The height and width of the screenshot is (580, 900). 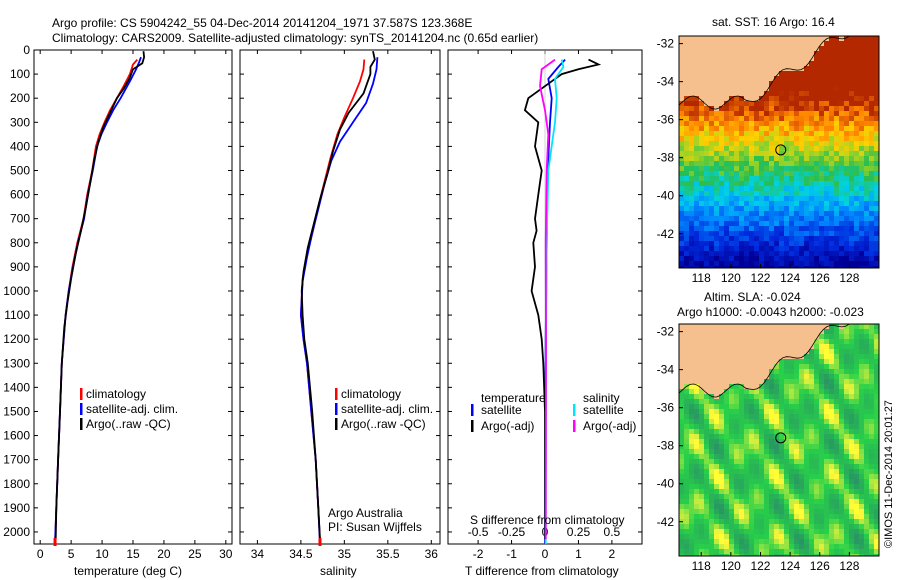 I want to click on sst-argo-marker, so click(x=781, y=150).